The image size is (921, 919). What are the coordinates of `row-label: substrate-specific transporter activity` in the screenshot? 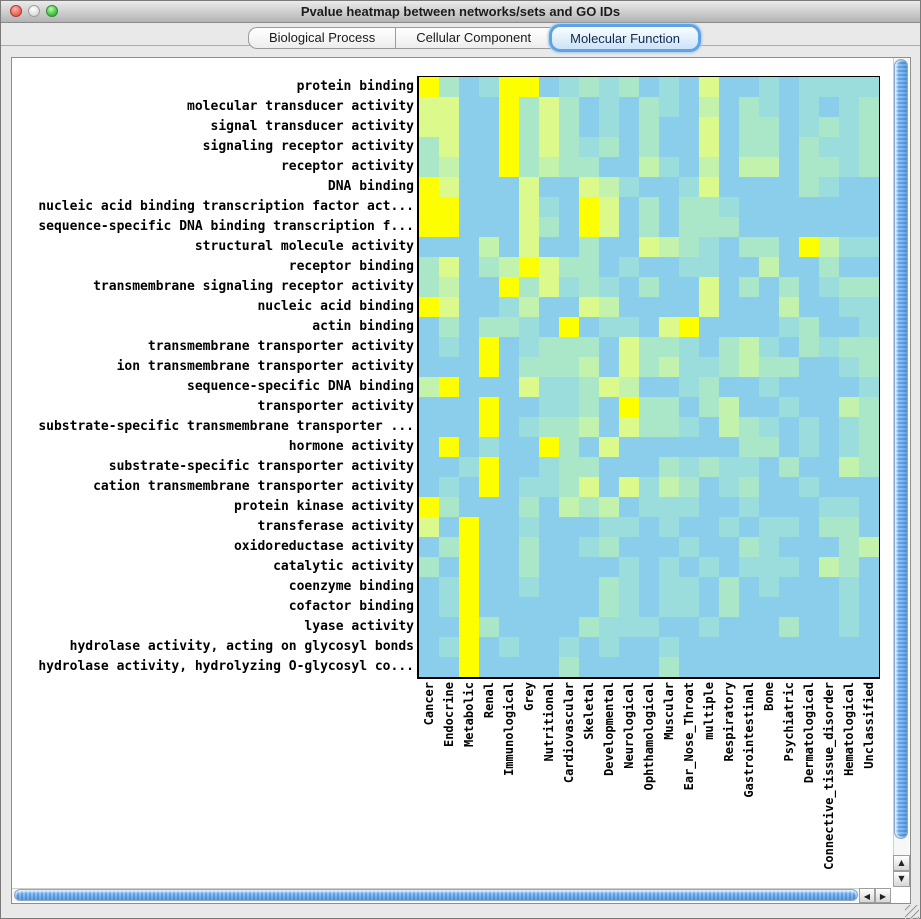 It's located at (261, 466).